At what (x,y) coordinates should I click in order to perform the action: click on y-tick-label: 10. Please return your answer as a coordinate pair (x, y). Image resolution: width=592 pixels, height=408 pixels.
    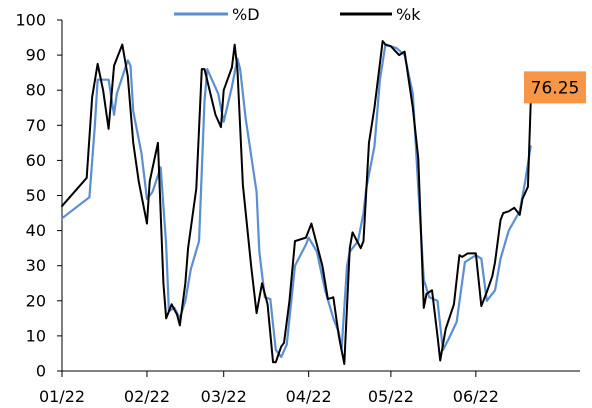
    Looking at the image, I should click on (36, 335).